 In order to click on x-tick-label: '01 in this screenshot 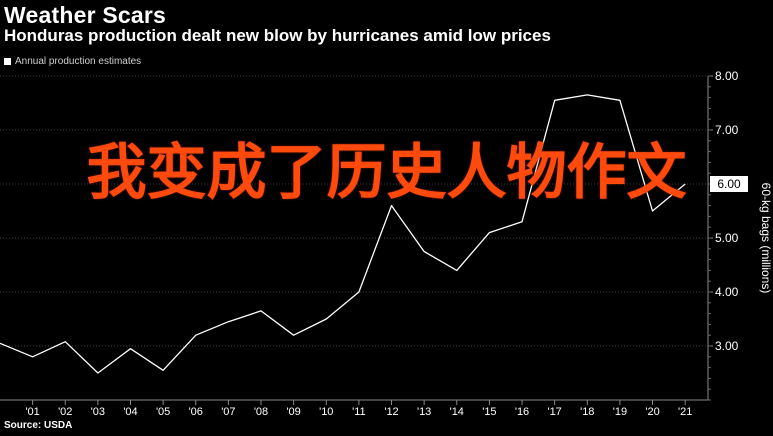, I will do `click(32, 412)`.